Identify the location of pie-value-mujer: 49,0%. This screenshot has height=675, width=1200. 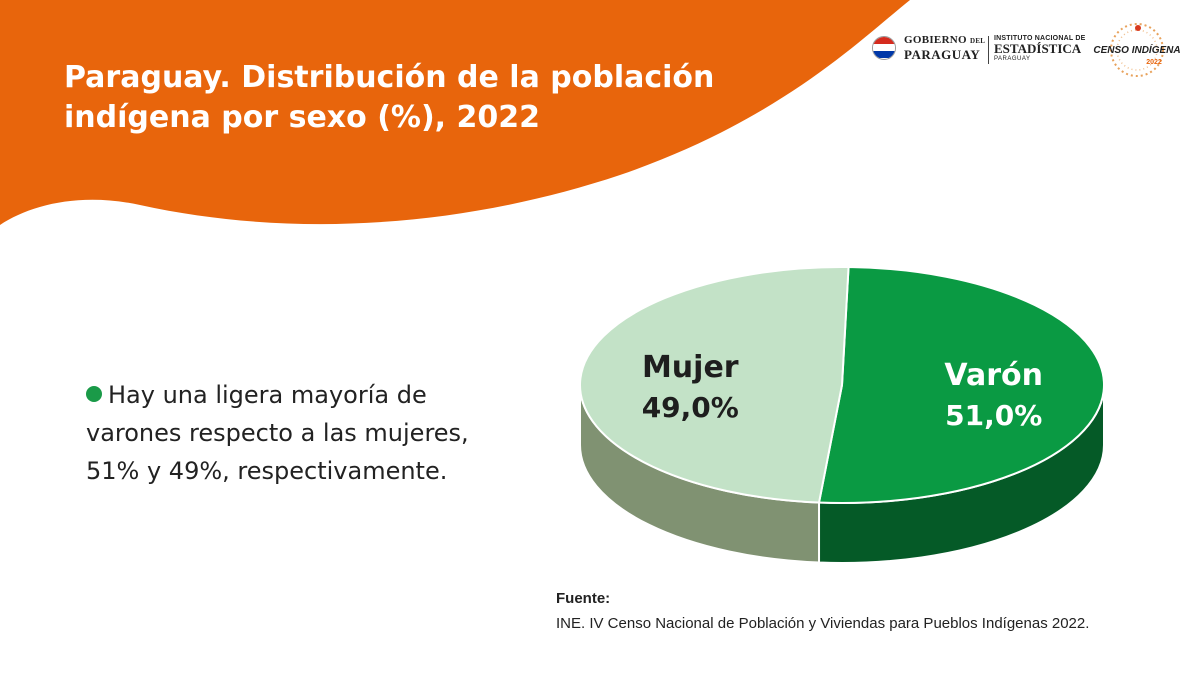
(690, 407).